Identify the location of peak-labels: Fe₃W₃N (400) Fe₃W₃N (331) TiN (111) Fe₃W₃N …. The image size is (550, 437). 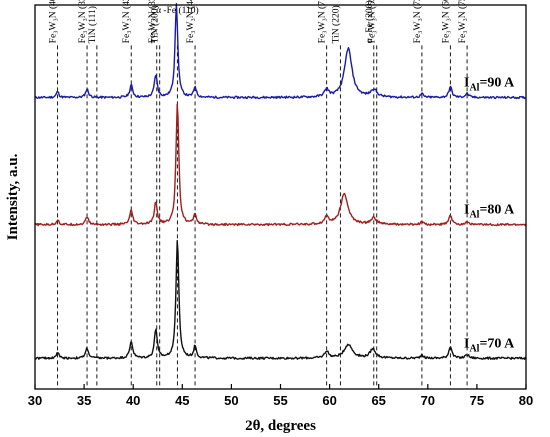
(258, 21).